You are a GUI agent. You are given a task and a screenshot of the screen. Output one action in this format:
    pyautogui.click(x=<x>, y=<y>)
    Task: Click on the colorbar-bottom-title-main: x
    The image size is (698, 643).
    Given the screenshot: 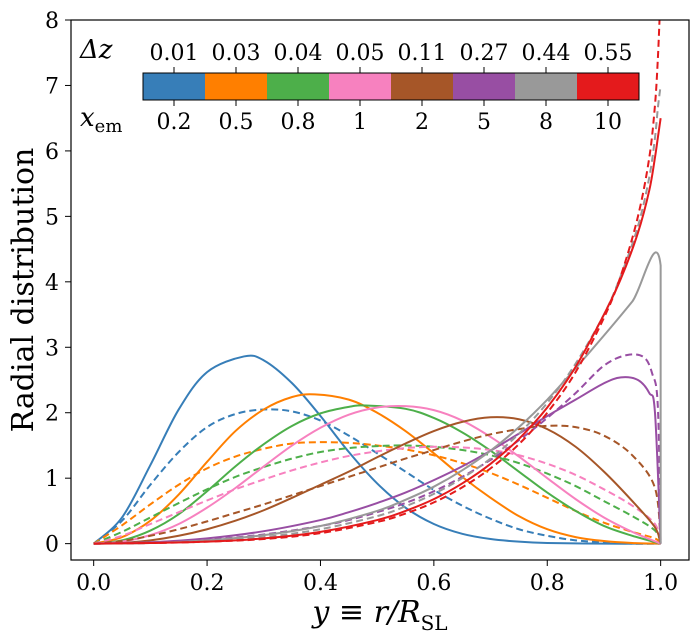 What is the action you would take?
    pyautogui.click(x=87, y=118)
    